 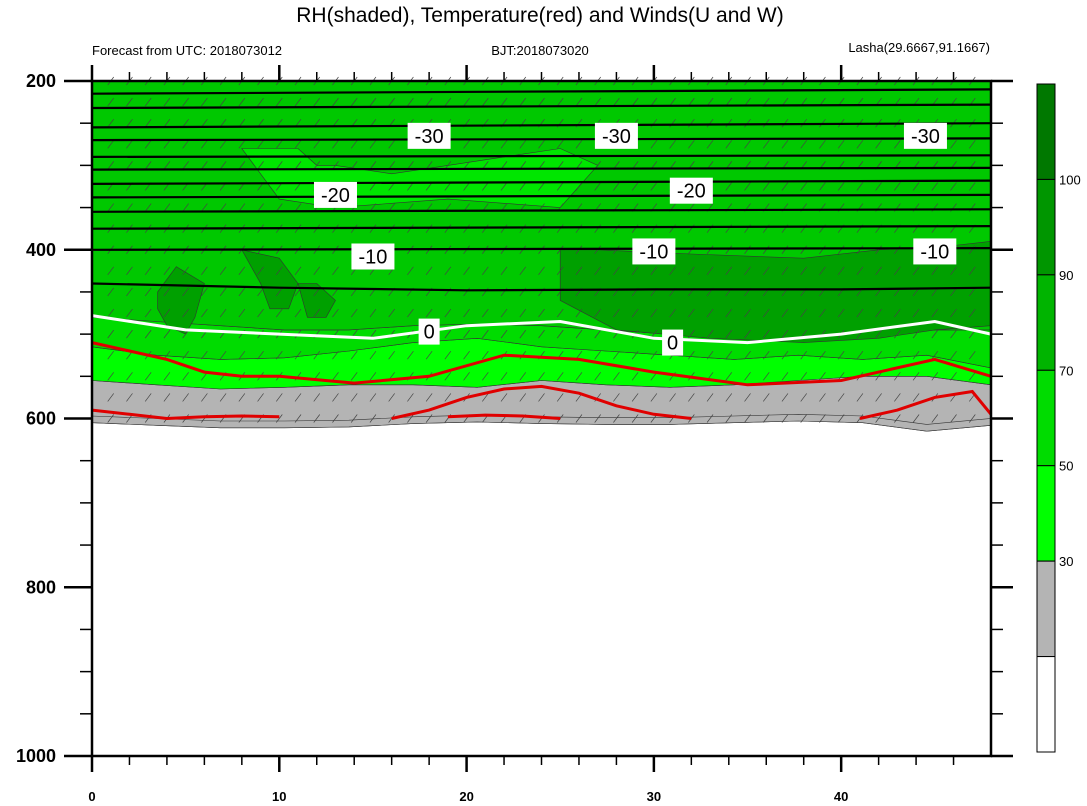 I want to click on y-tick-label: 600, so click(x=41, y=419).